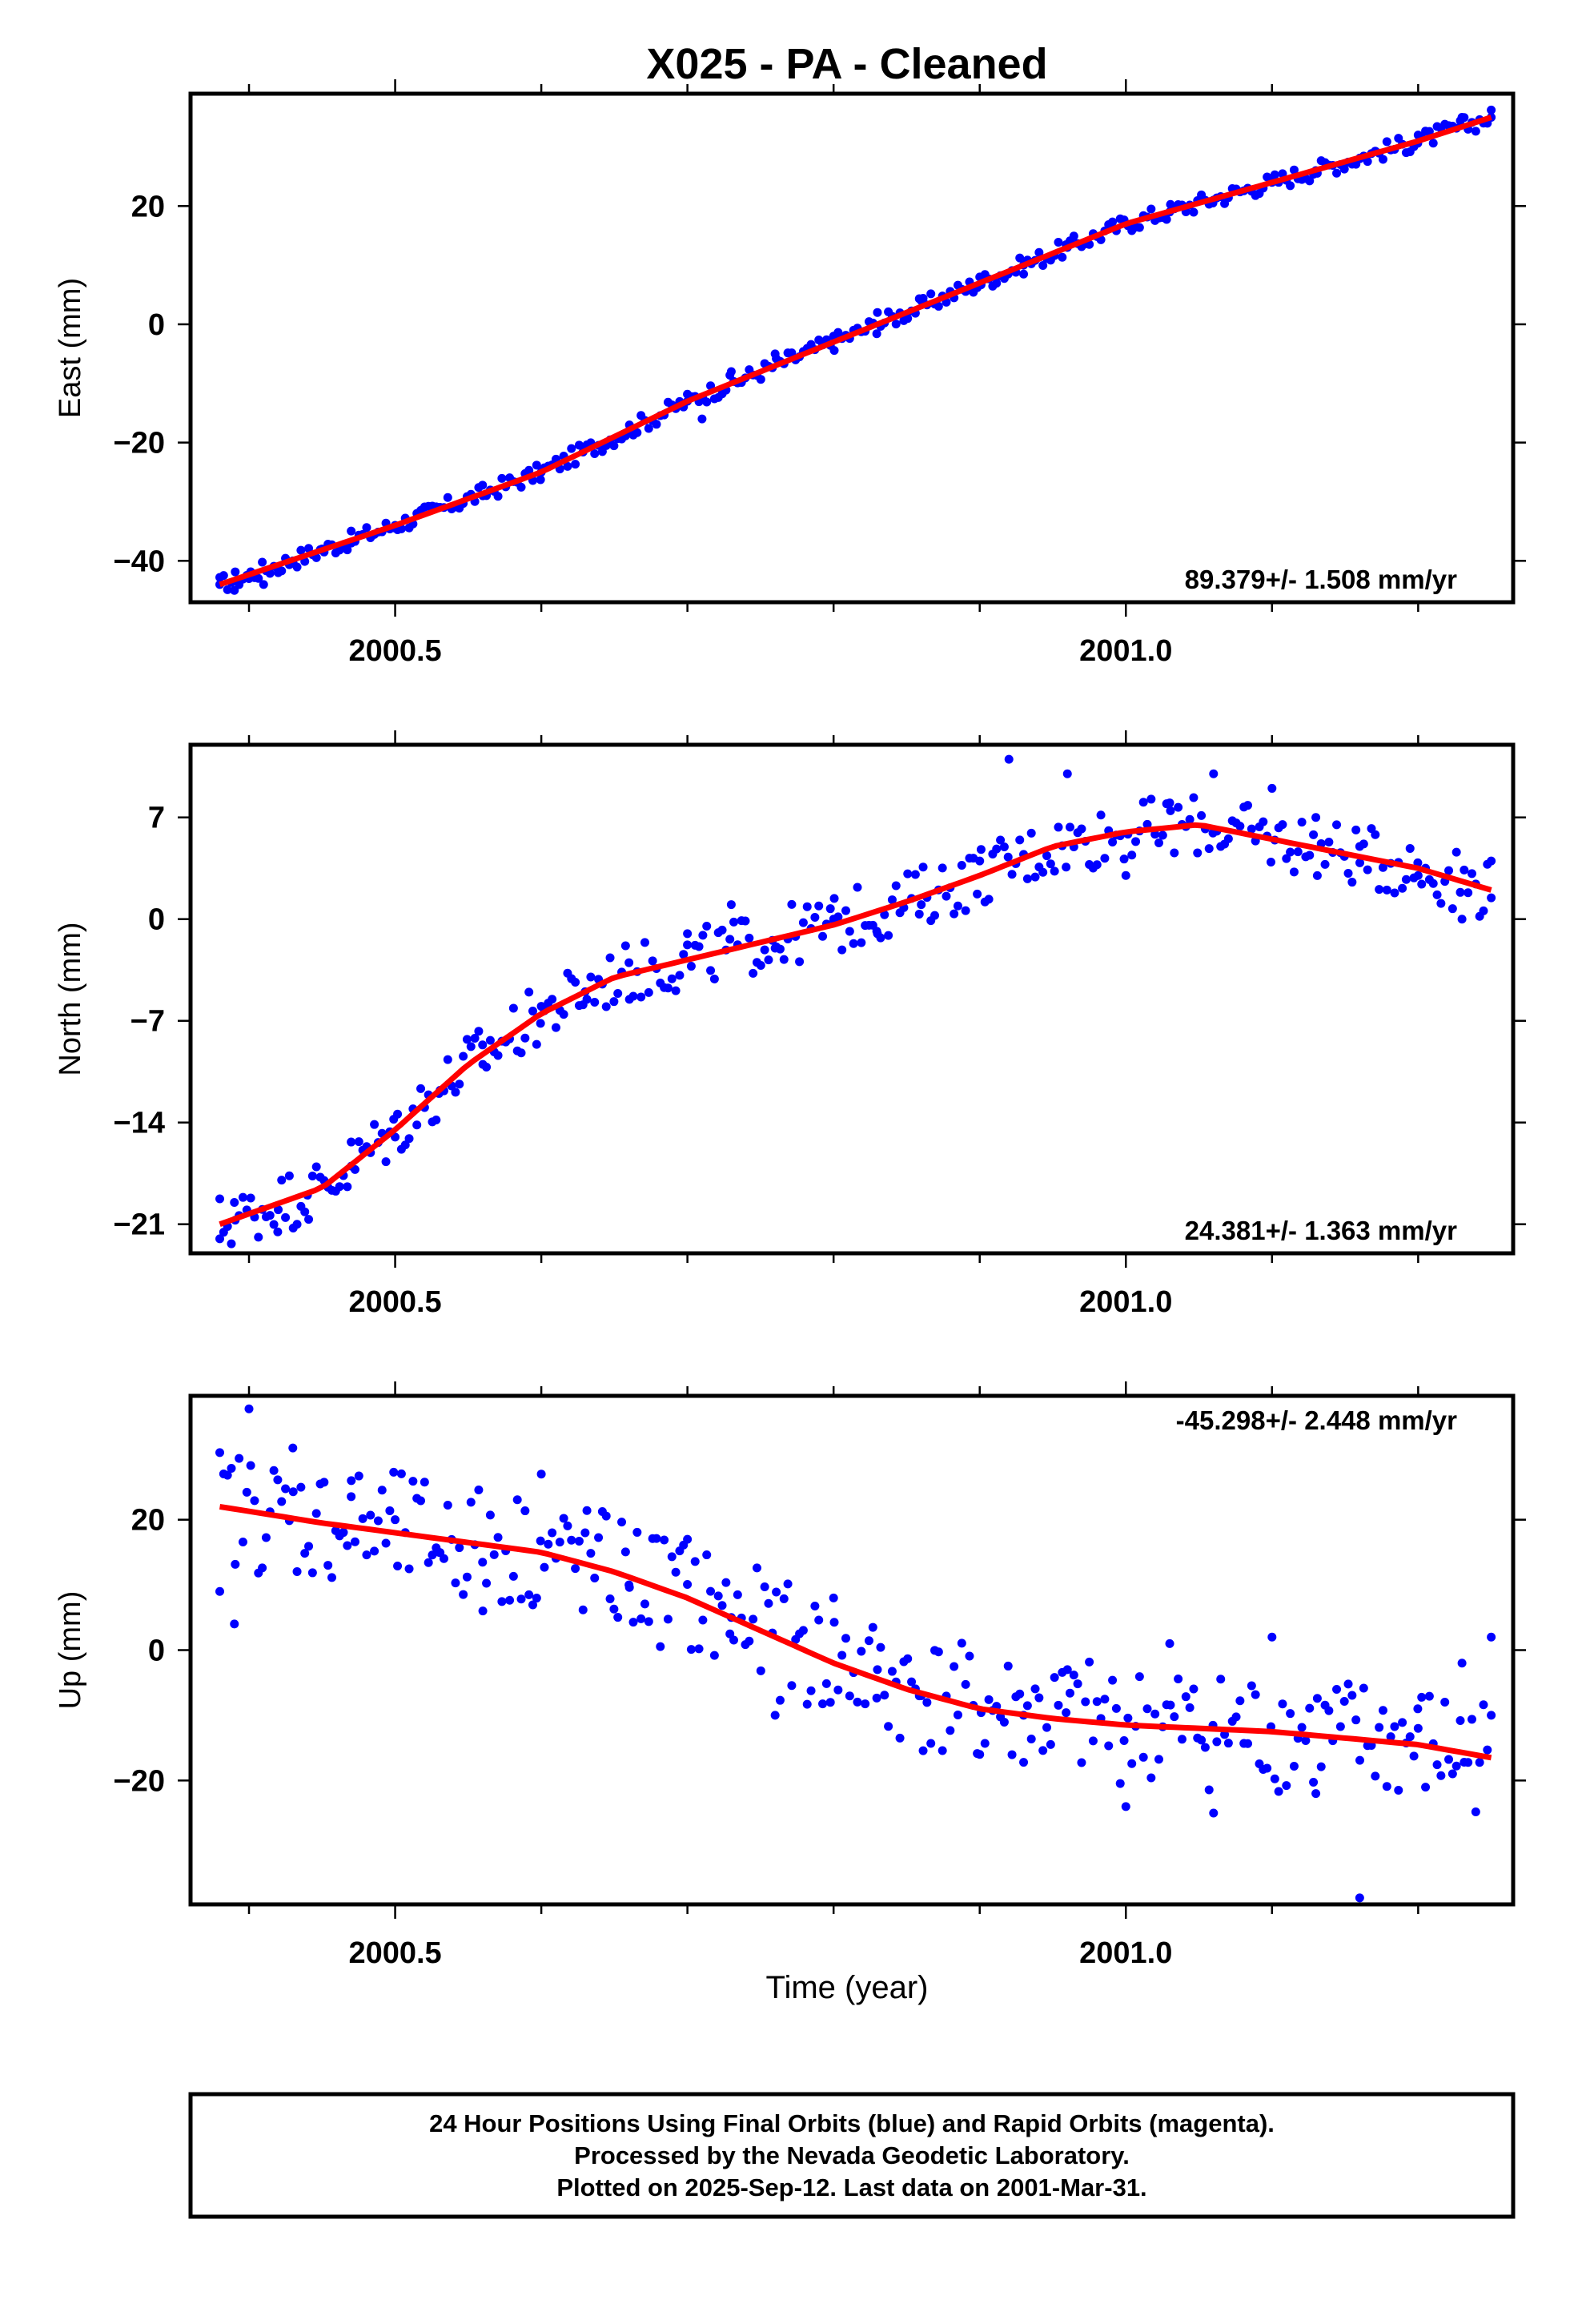 The height and width of the screenshot is (2324, 1582). I want to click on north-y-tick-label: −14, so click(139, 1123).